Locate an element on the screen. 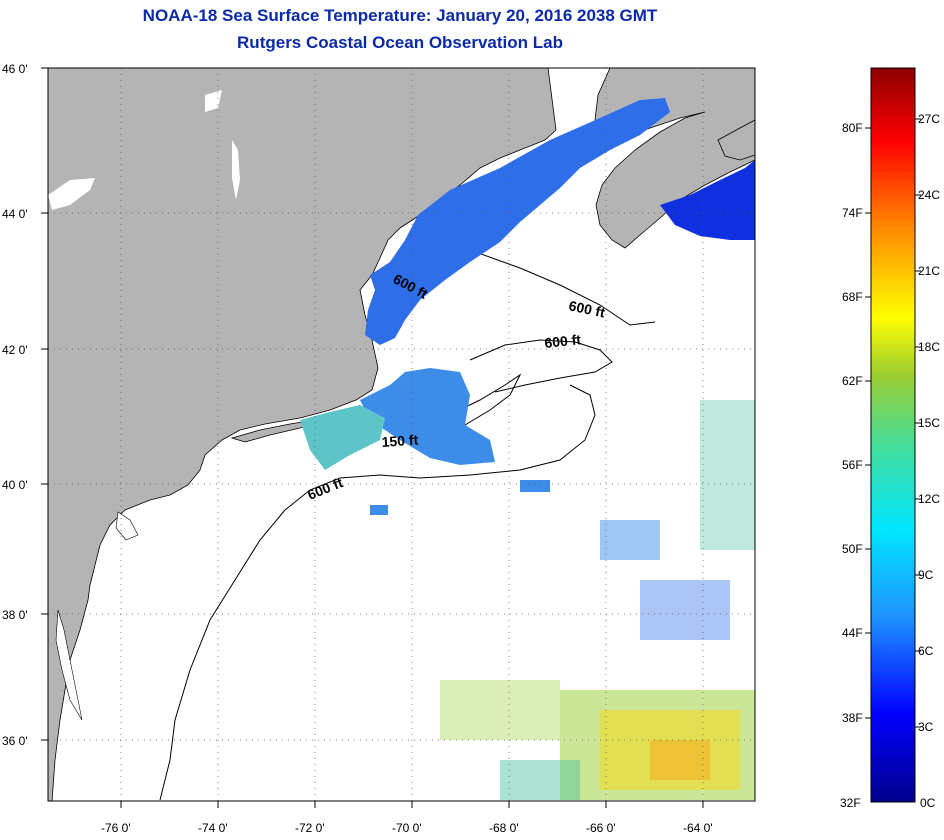 Image resolution: width=944 pixels, height=840 pixels. colorbar-f-label: 38F is located at coordinates (852, 718).